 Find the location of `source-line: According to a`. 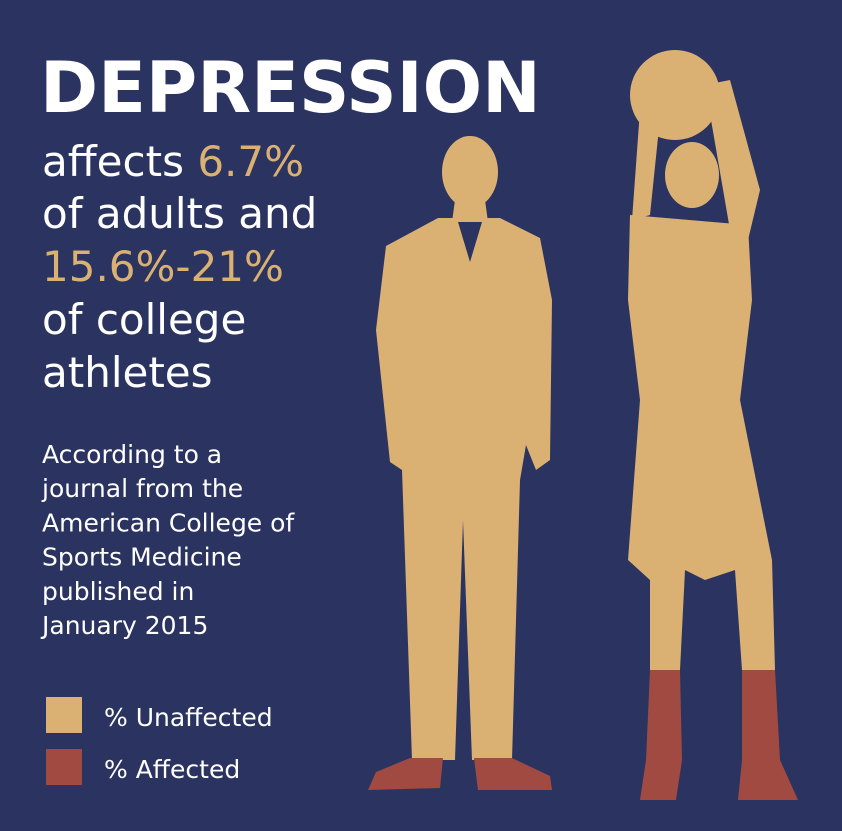

source-line: According to a is located at coordinates (132, 454).